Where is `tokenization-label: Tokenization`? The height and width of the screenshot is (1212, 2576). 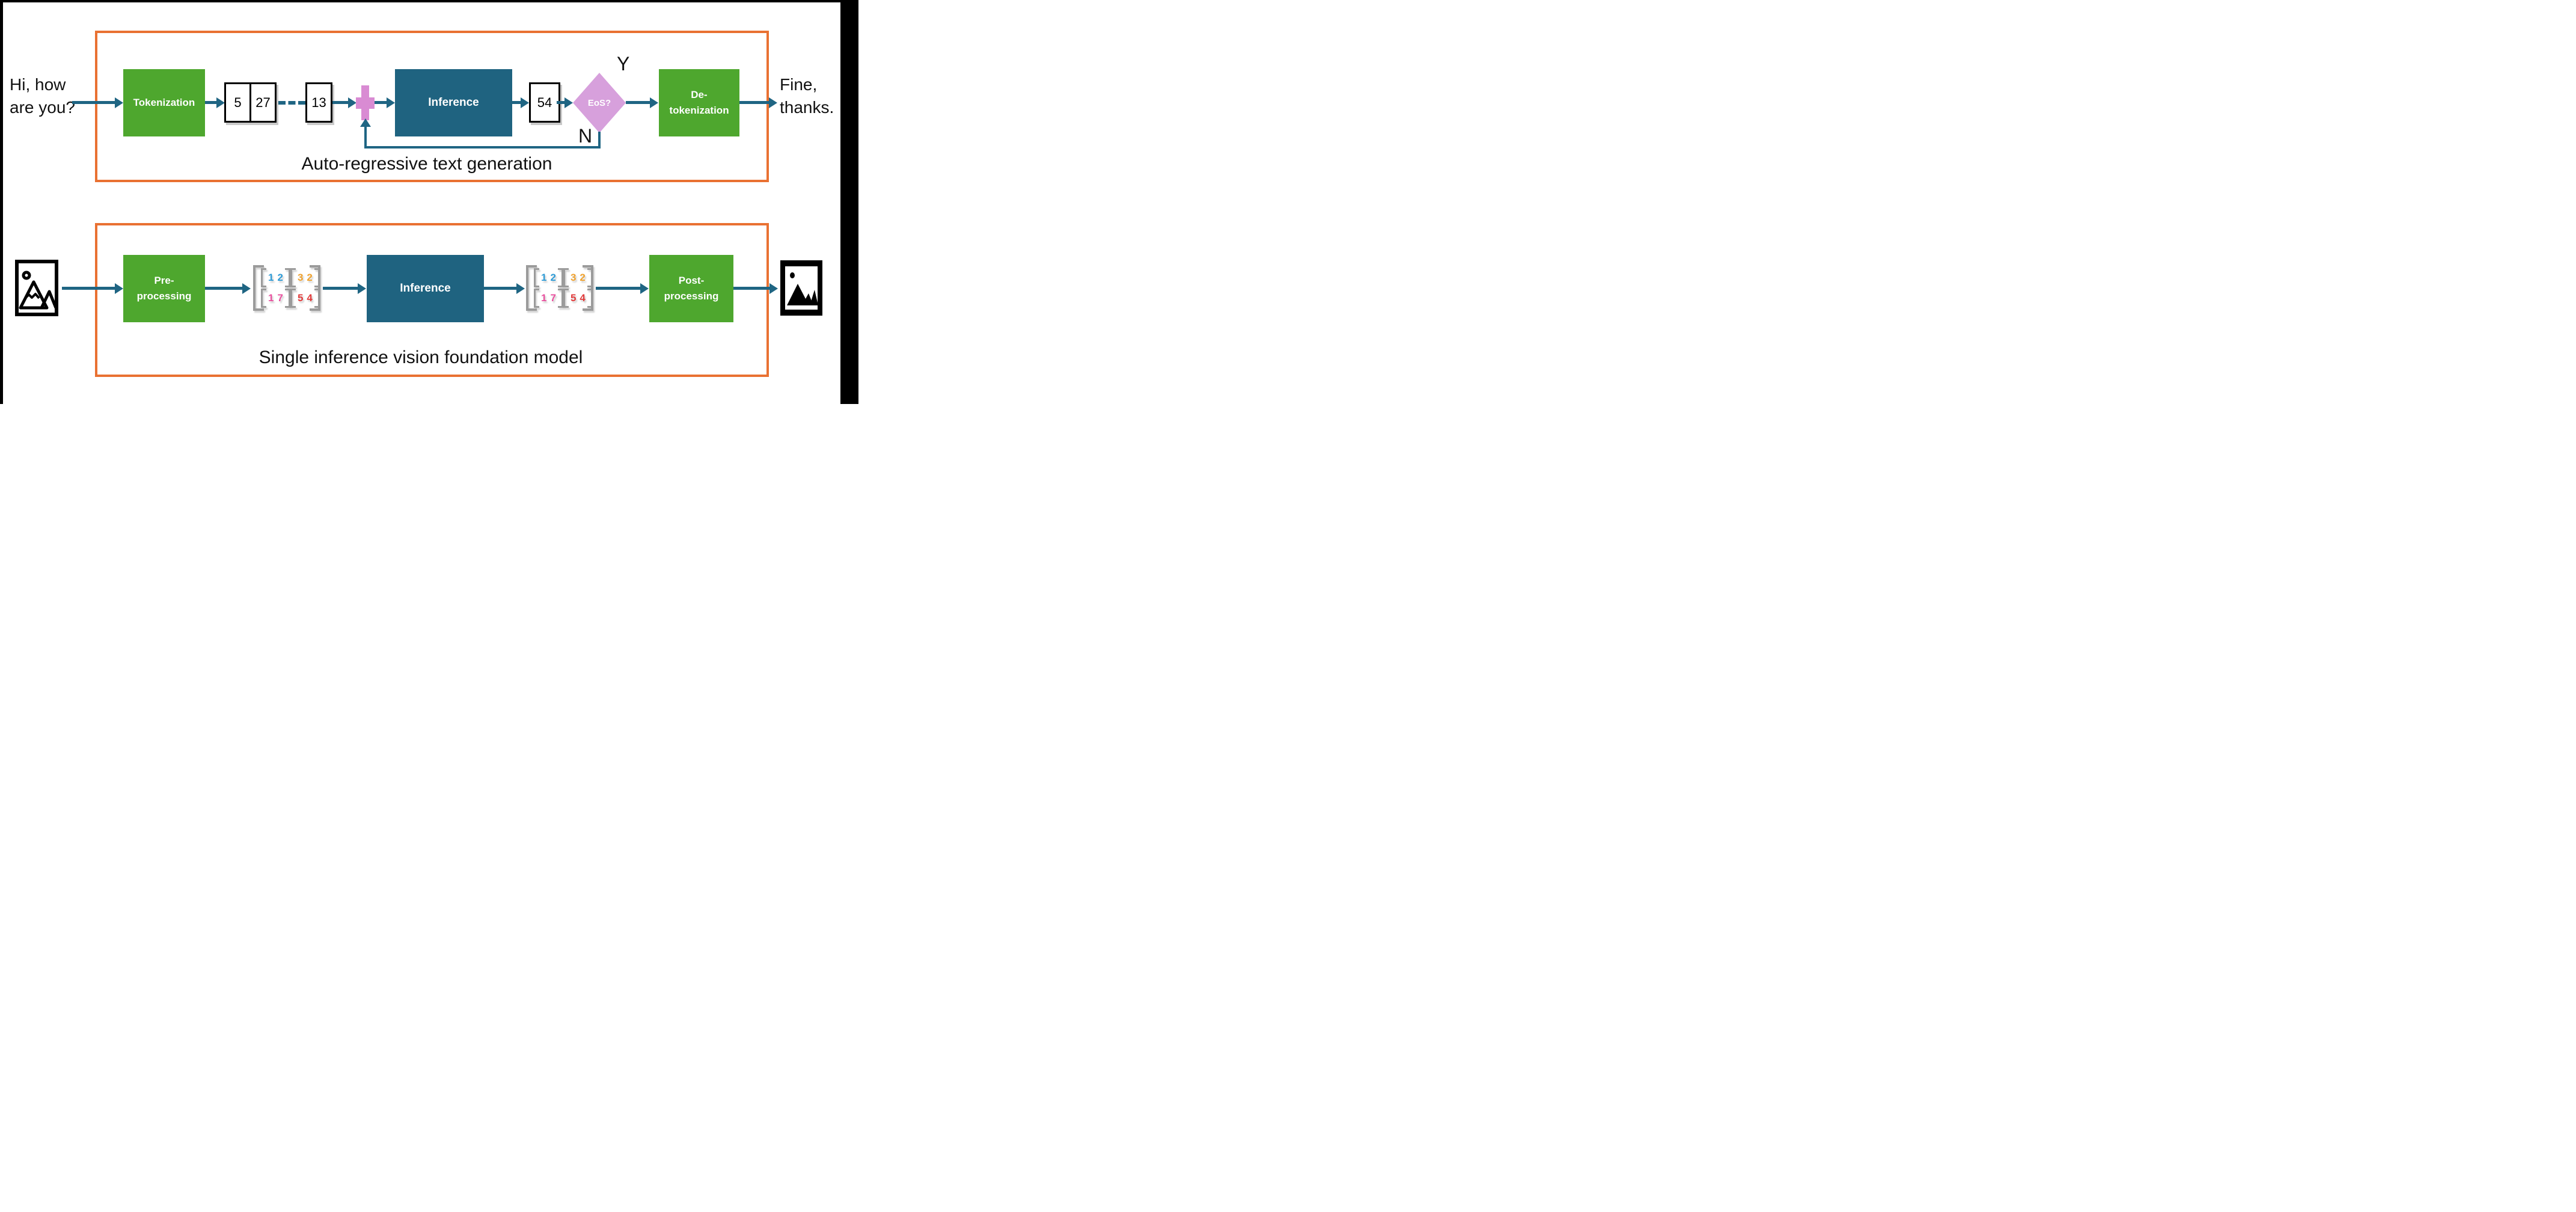
tokenization-label: Tokenization is located at coordinates (164, 102).